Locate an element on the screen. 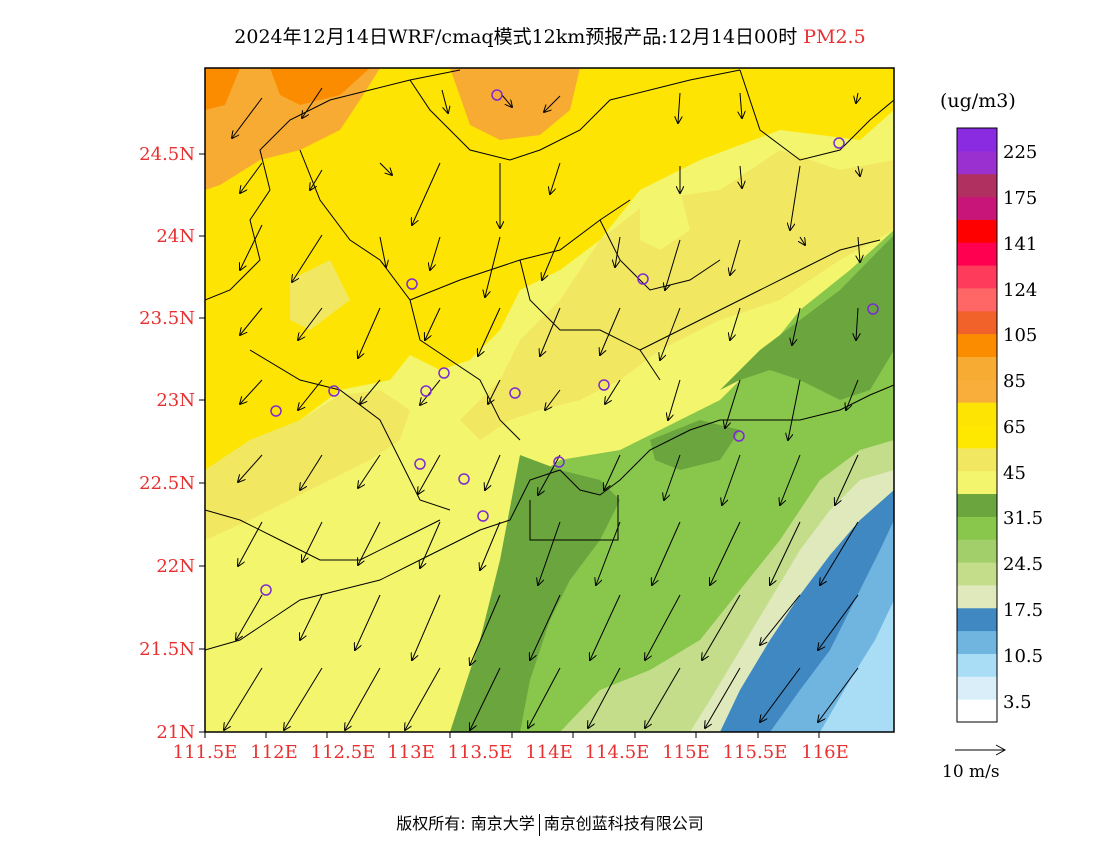 The width and height of the screenshot is (1100, 850). copyright-footer: 版权所有: 南京大学 南京创蓝科技有限公司 is located at coordinates (550, 823).